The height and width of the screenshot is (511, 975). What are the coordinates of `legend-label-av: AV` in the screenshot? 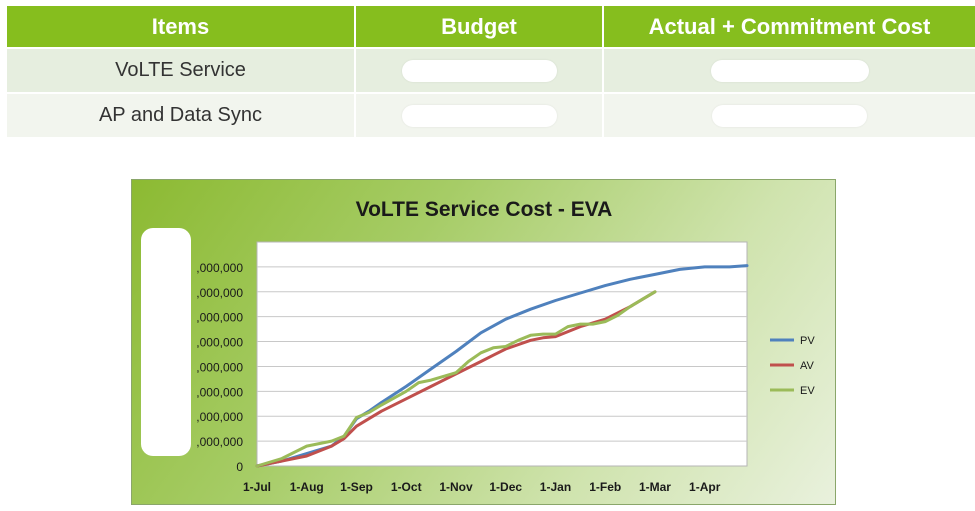 It's located at (807, 366).